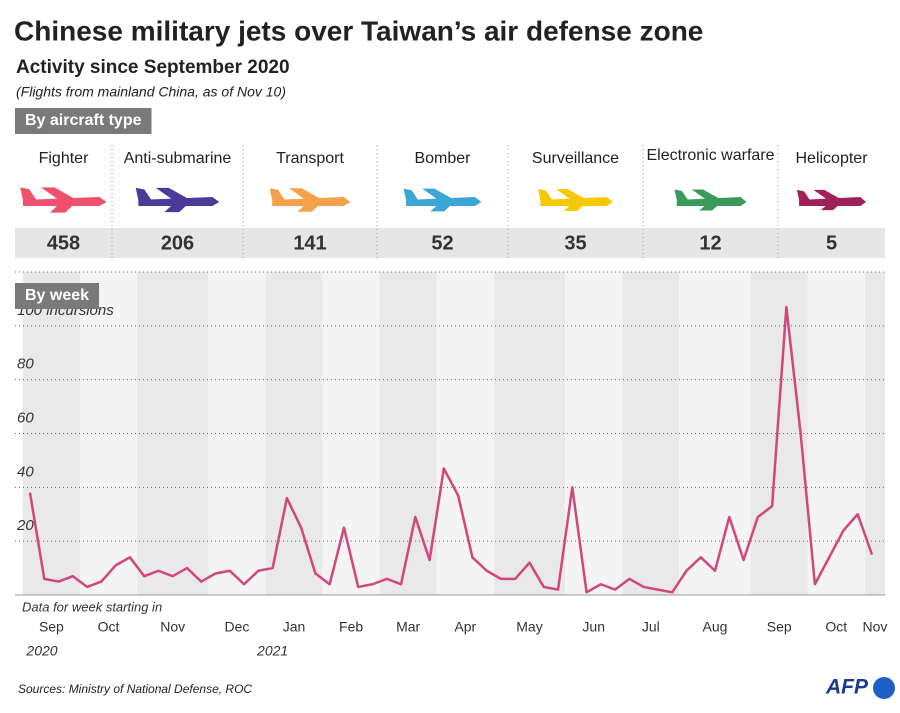 This screenshot has height=713, width=900. Describe the element at coordinates (25, 525) in the screenshot. I see `y-tick-label: 20` at that location.